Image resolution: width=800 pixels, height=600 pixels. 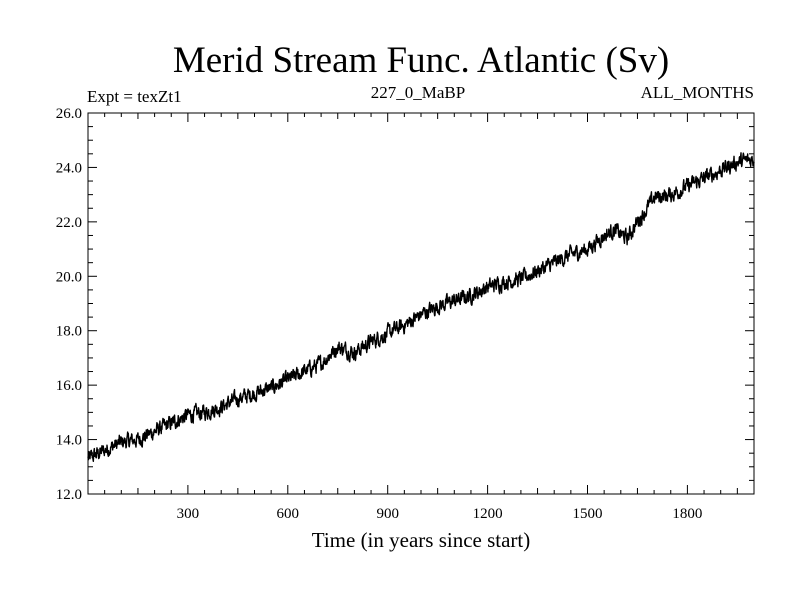 I want to click on y-tick-label: 12.0, so click(x=69, y=495).